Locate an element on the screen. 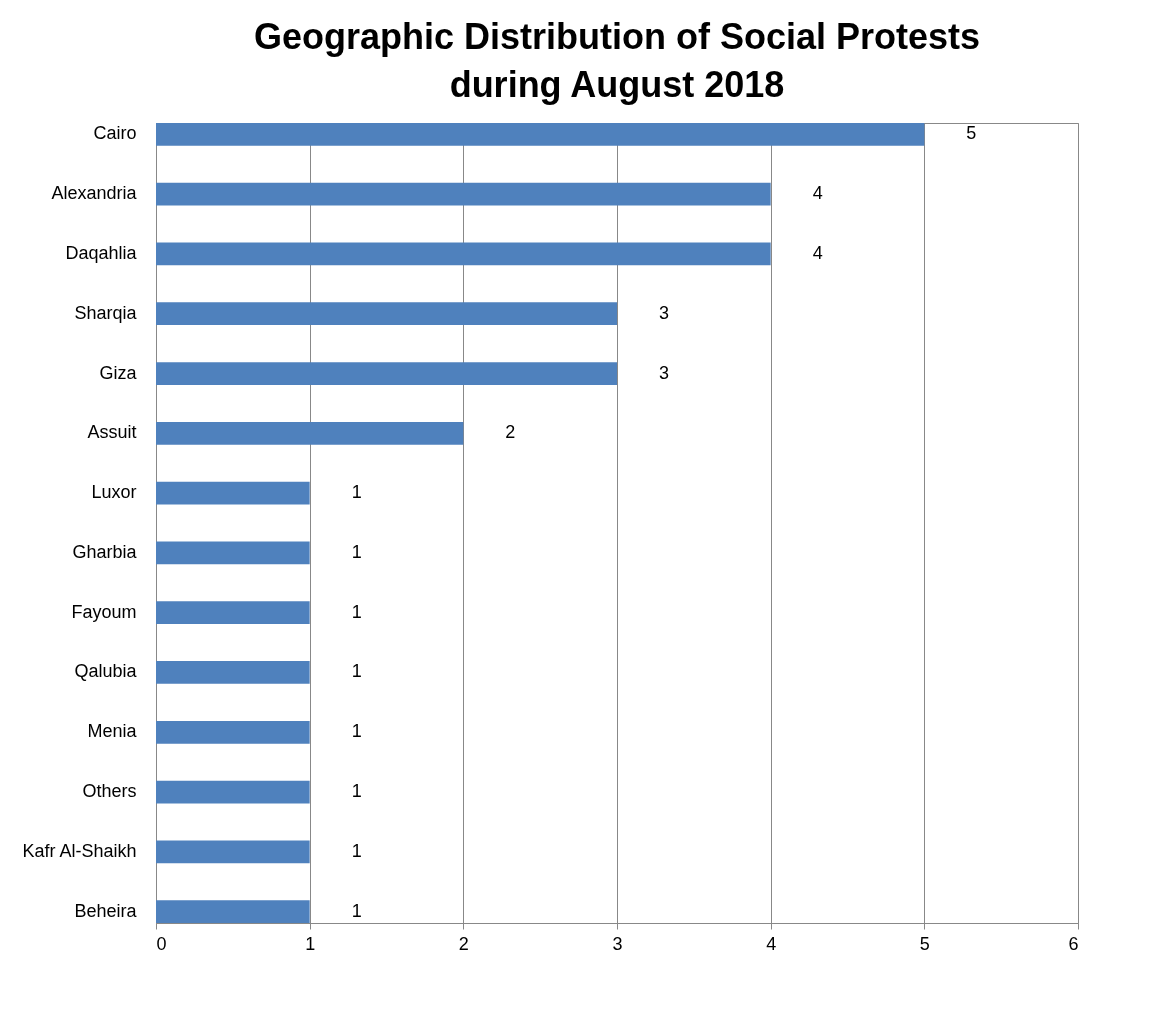 Image resolution: width=1153 pixels, height=1026 pixels. x-tick-label: 4 is located at coordinates (771, 943).